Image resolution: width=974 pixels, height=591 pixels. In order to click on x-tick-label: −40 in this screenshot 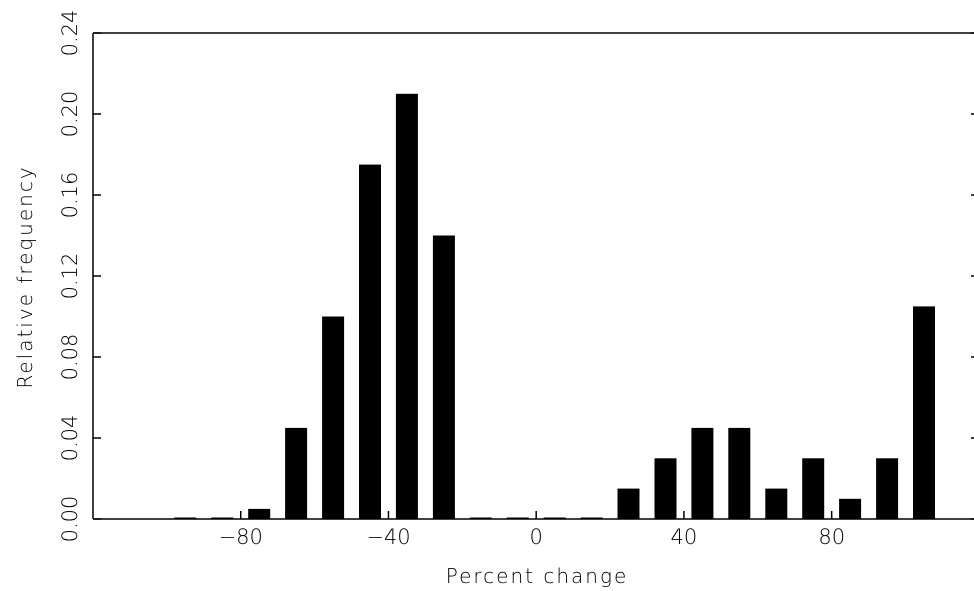, I will do `click(388, 537)`.